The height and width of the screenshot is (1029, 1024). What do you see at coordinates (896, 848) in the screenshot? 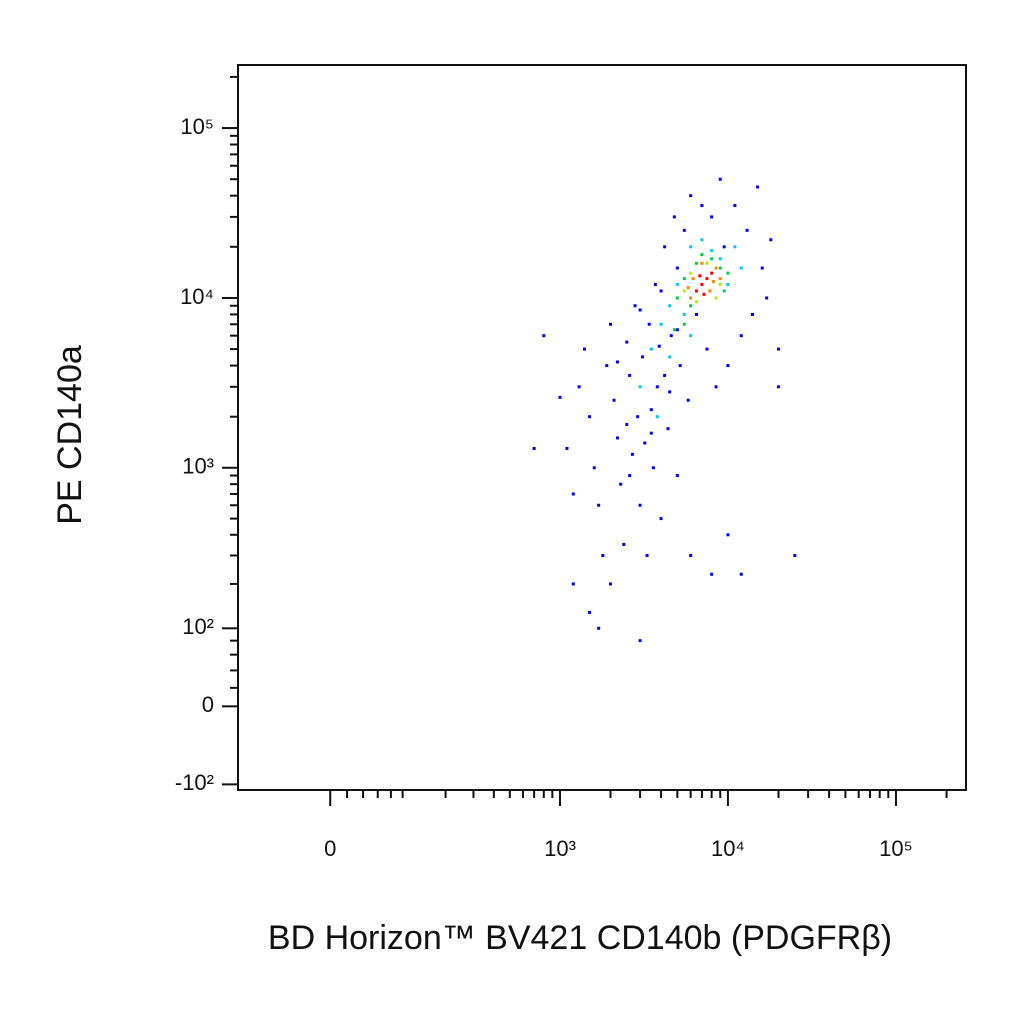
I see `x-tick-label: 10⁵` at bounding box center [896, 848].